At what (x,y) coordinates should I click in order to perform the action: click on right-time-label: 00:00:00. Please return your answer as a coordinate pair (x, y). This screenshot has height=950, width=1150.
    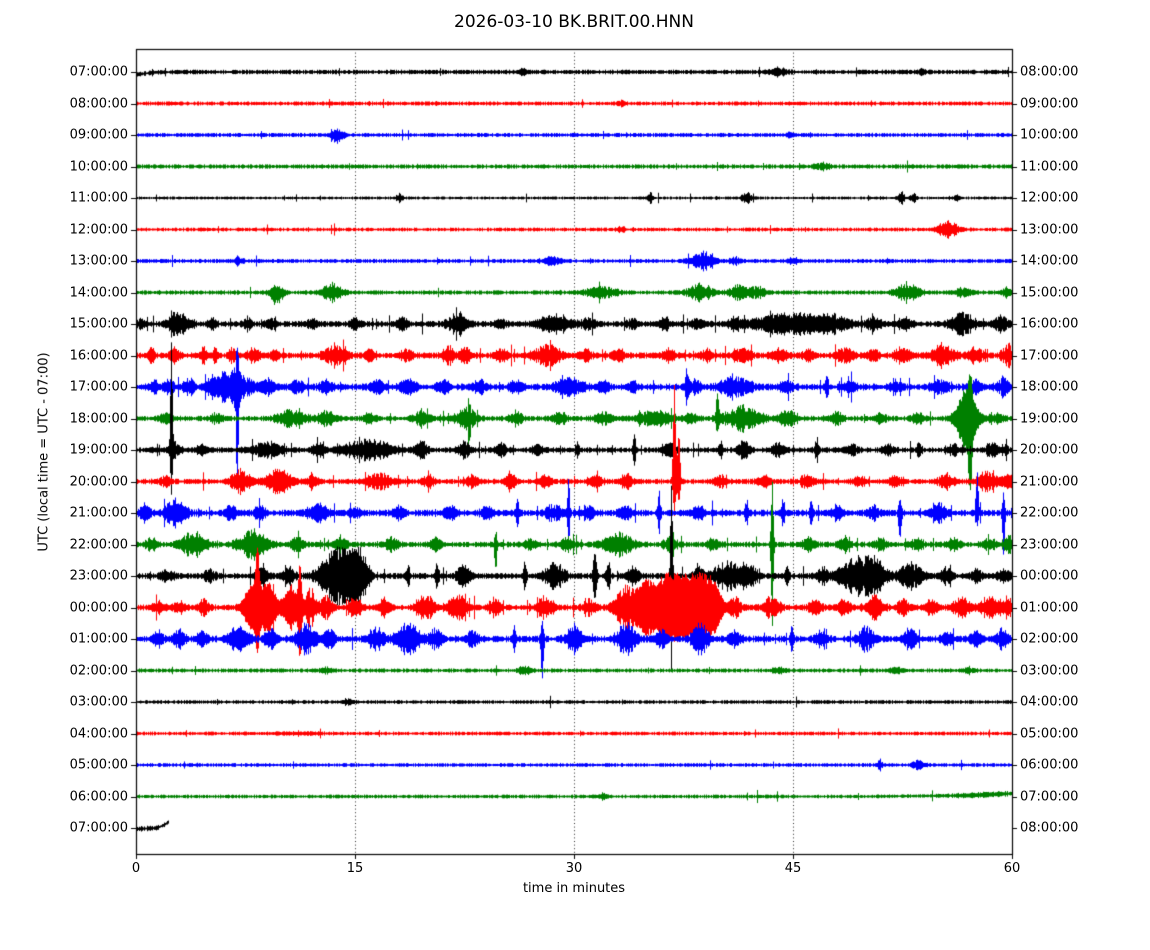
    Looking at the image, I should click on (1049, 576).